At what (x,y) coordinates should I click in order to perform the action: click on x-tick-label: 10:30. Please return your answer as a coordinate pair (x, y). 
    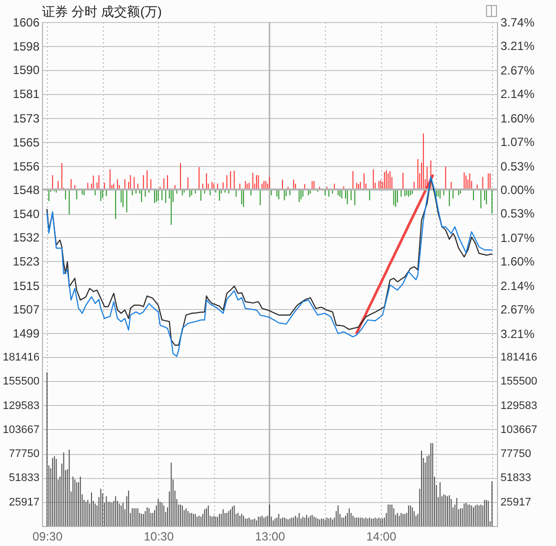
    Looking at the image, I should click on (159, 537).